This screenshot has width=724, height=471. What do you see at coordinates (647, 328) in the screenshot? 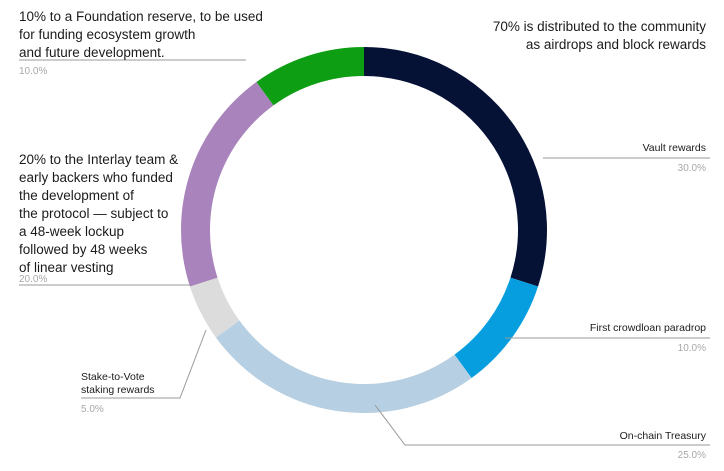
I see `crowdloan-label: First crowdloan paradrop` at bounding box center [647, 328].